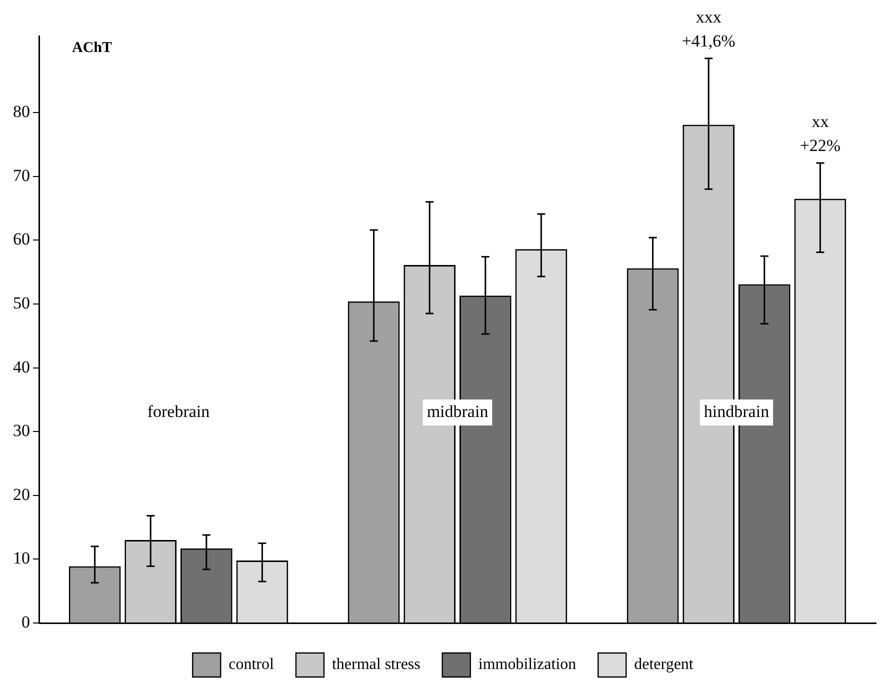 The image size is (884, 693). I want to click on y-axis-title: AChT, so click(92, 48).